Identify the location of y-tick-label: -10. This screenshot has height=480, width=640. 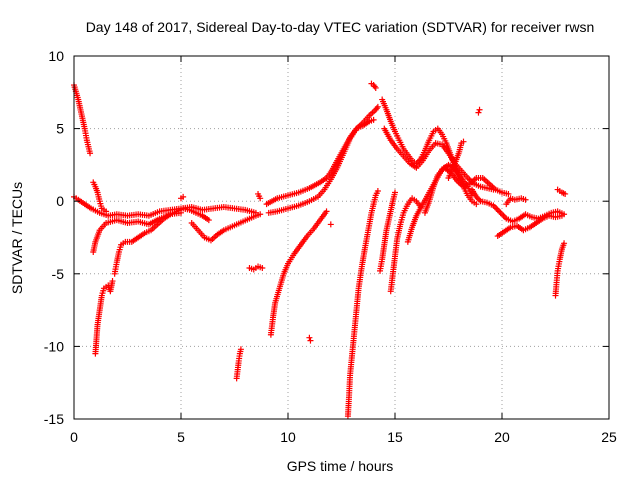
(54, 346).